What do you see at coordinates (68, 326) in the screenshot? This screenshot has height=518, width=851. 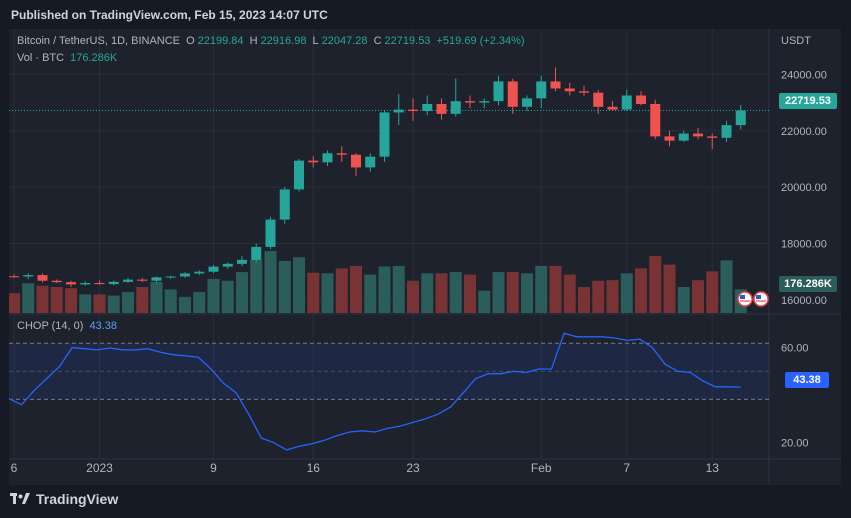 I see `chop-legend: CHOP (14, 0) 43.38` at bounding box center [68, 326].